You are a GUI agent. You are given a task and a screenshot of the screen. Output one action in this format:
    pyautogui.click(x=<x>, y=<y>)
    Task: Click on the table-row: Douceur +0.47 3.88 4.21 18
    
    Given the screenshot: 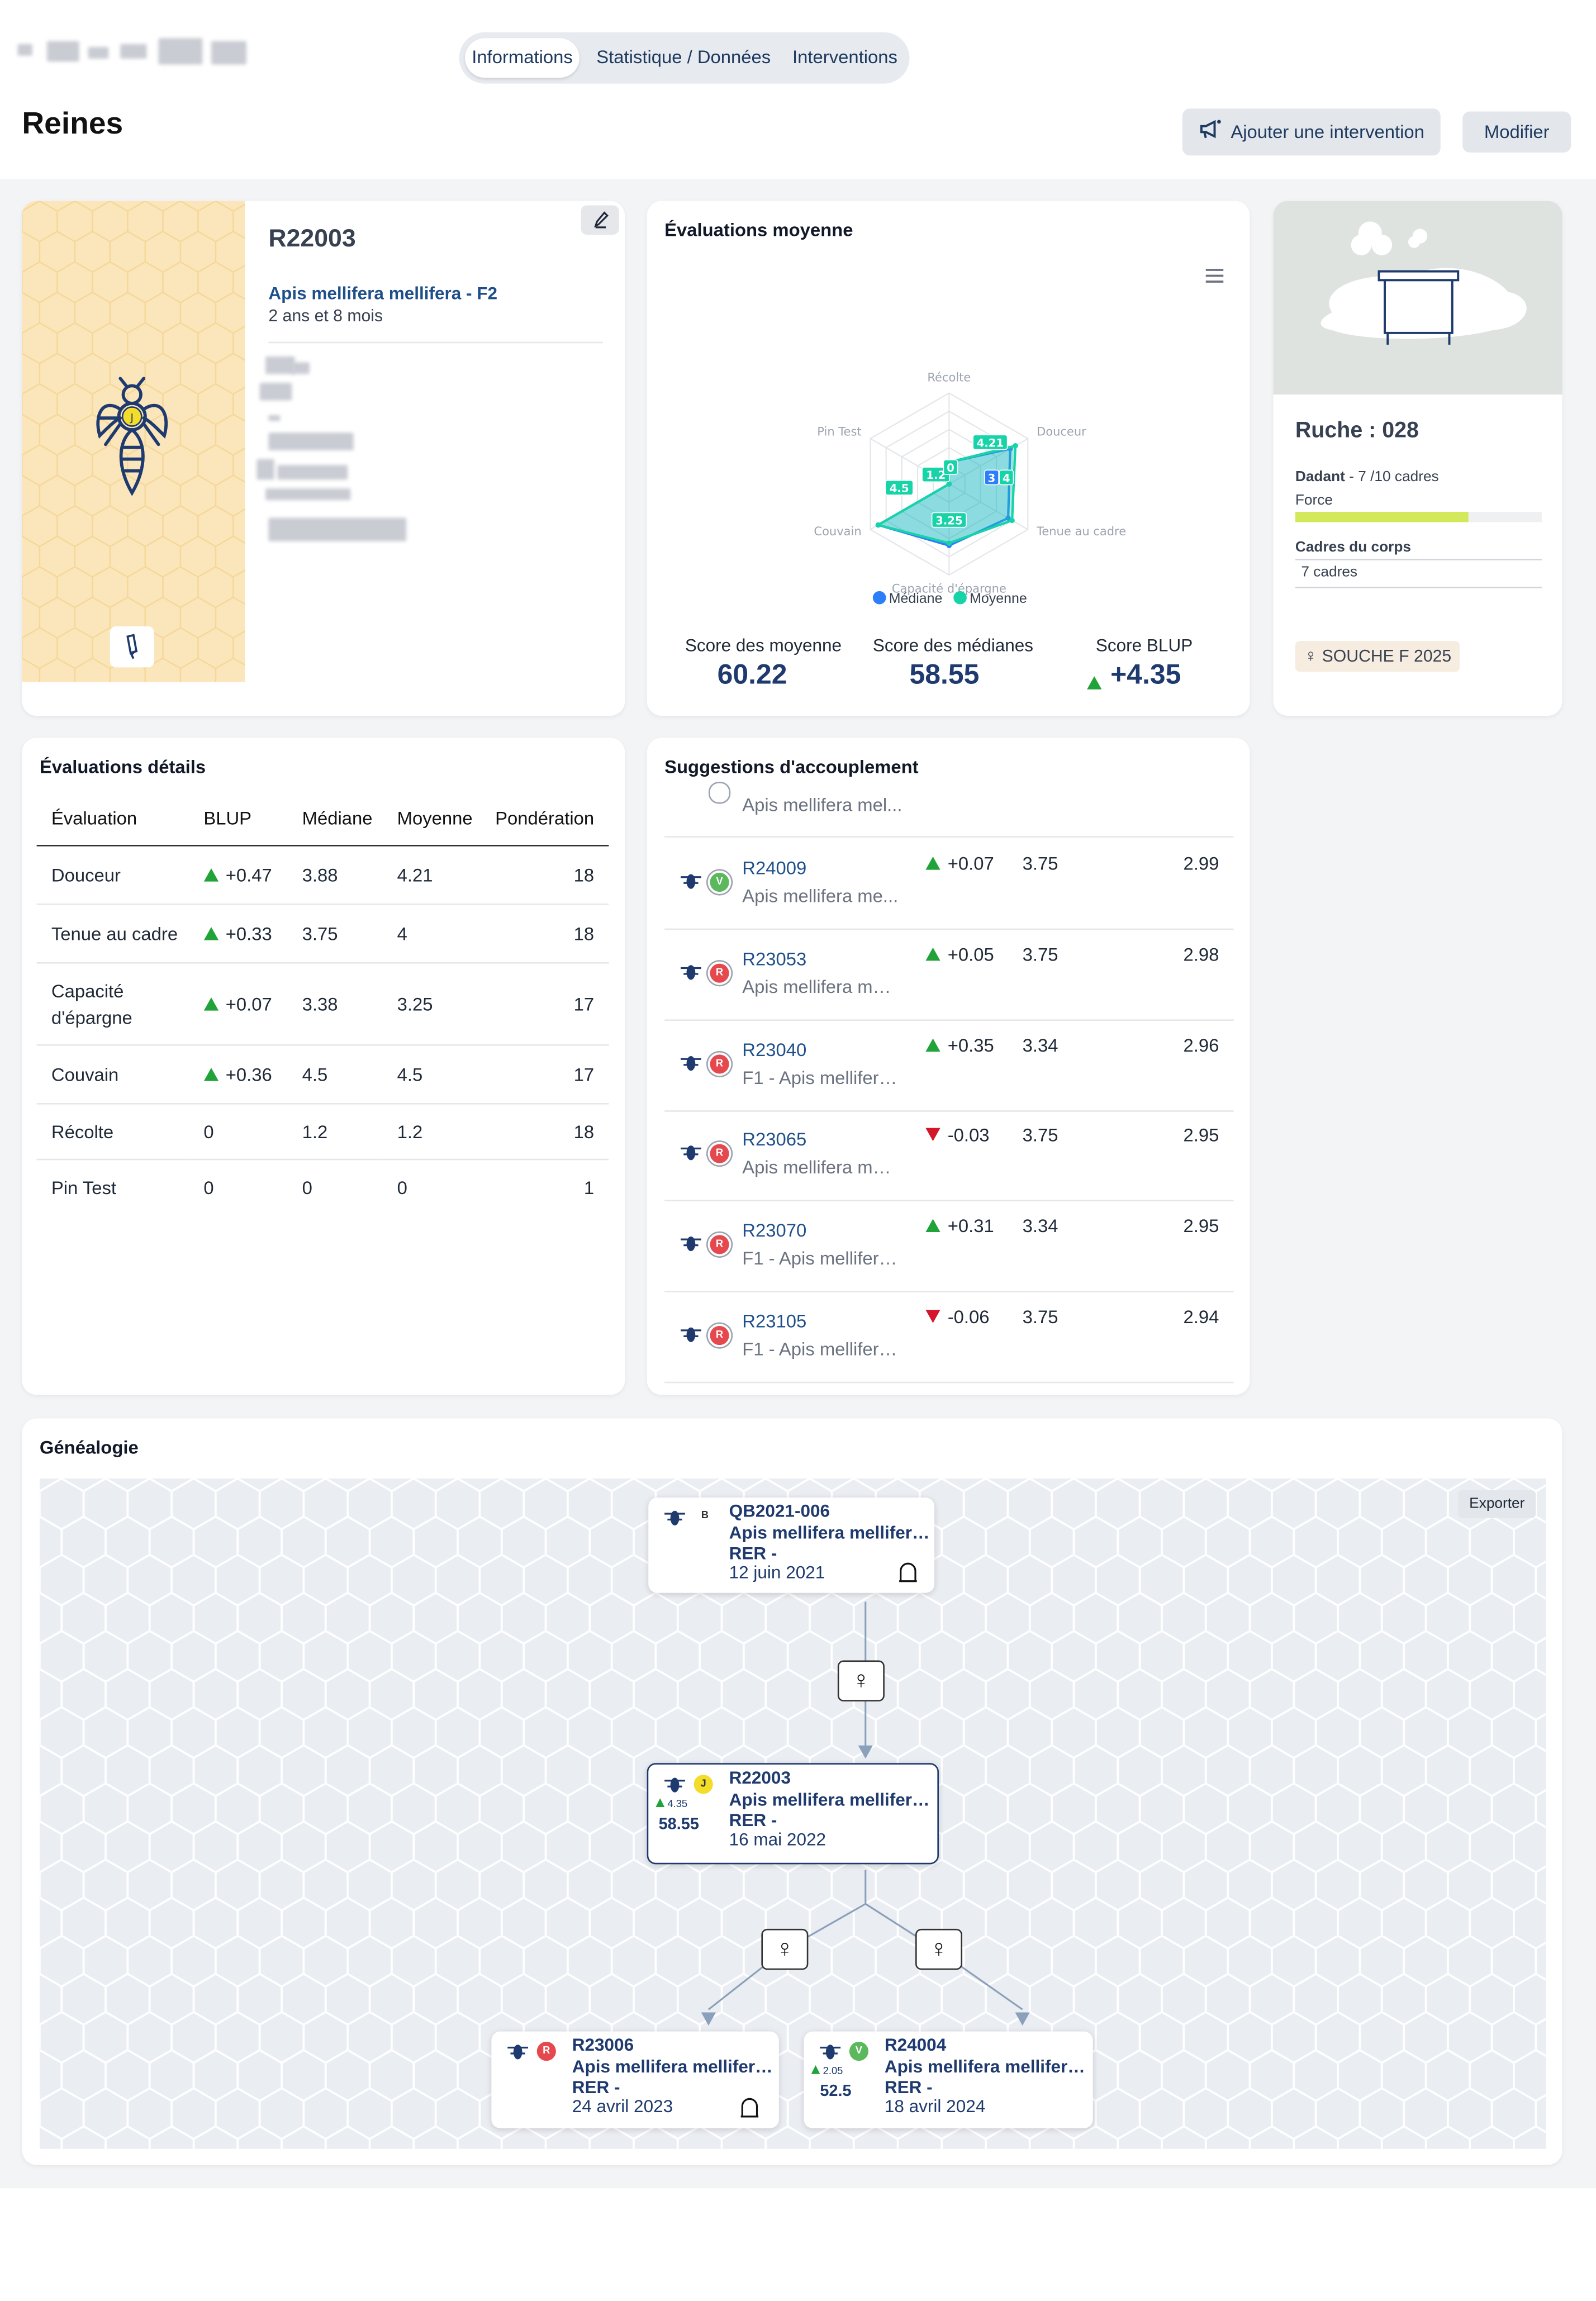 What is the action you would take?
    pyautogui.click(x=323, y=875)
    